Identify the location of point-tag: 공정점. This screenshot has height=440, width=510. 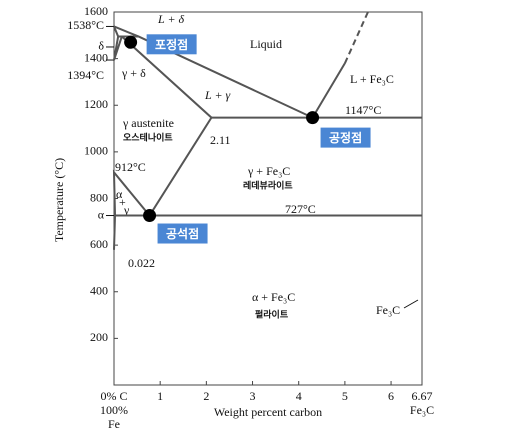
(345, 137).